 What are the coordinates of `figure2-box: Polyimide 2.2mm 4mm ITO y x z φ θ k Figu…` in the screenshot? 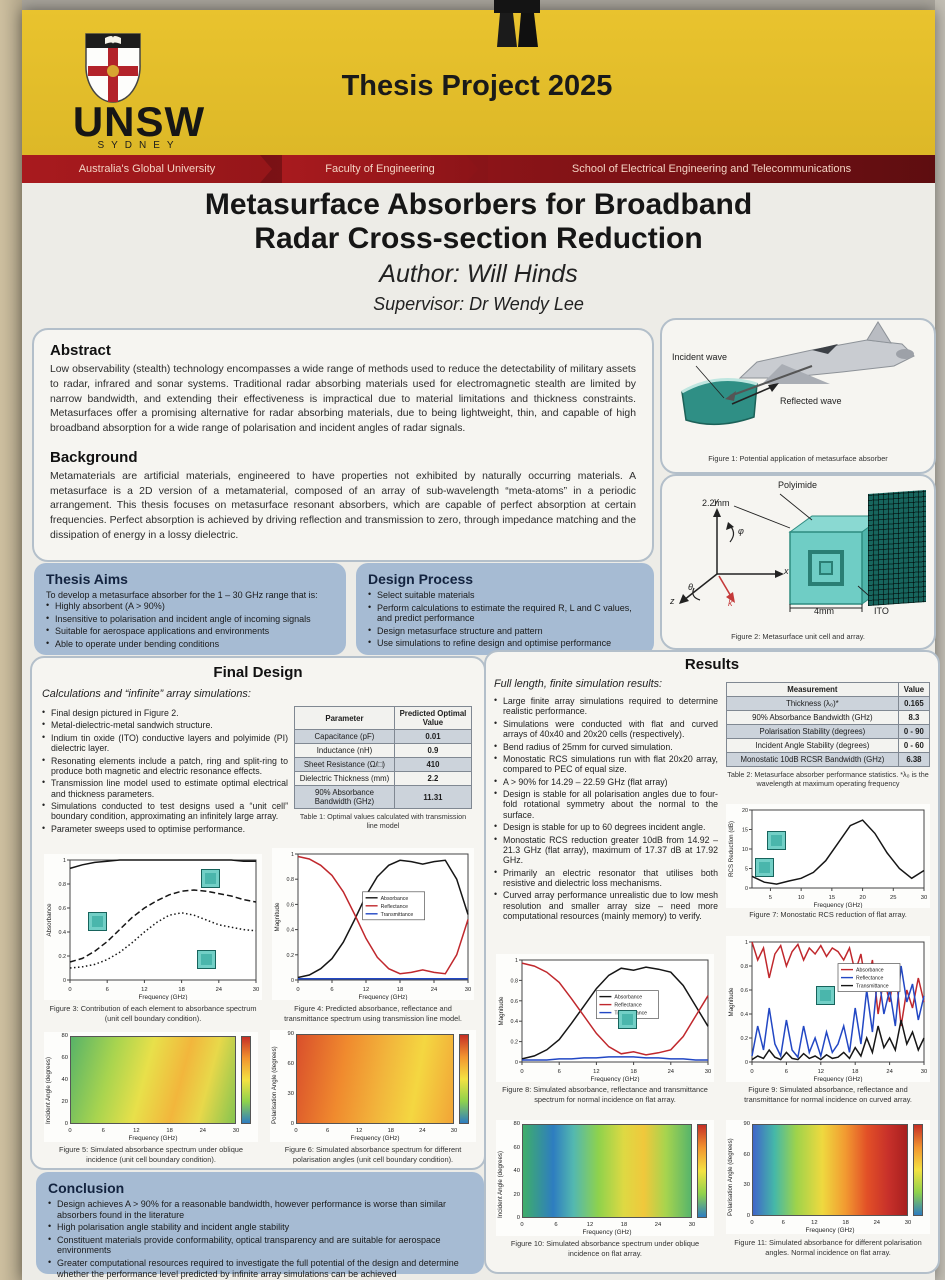 It's located at (798, 562).